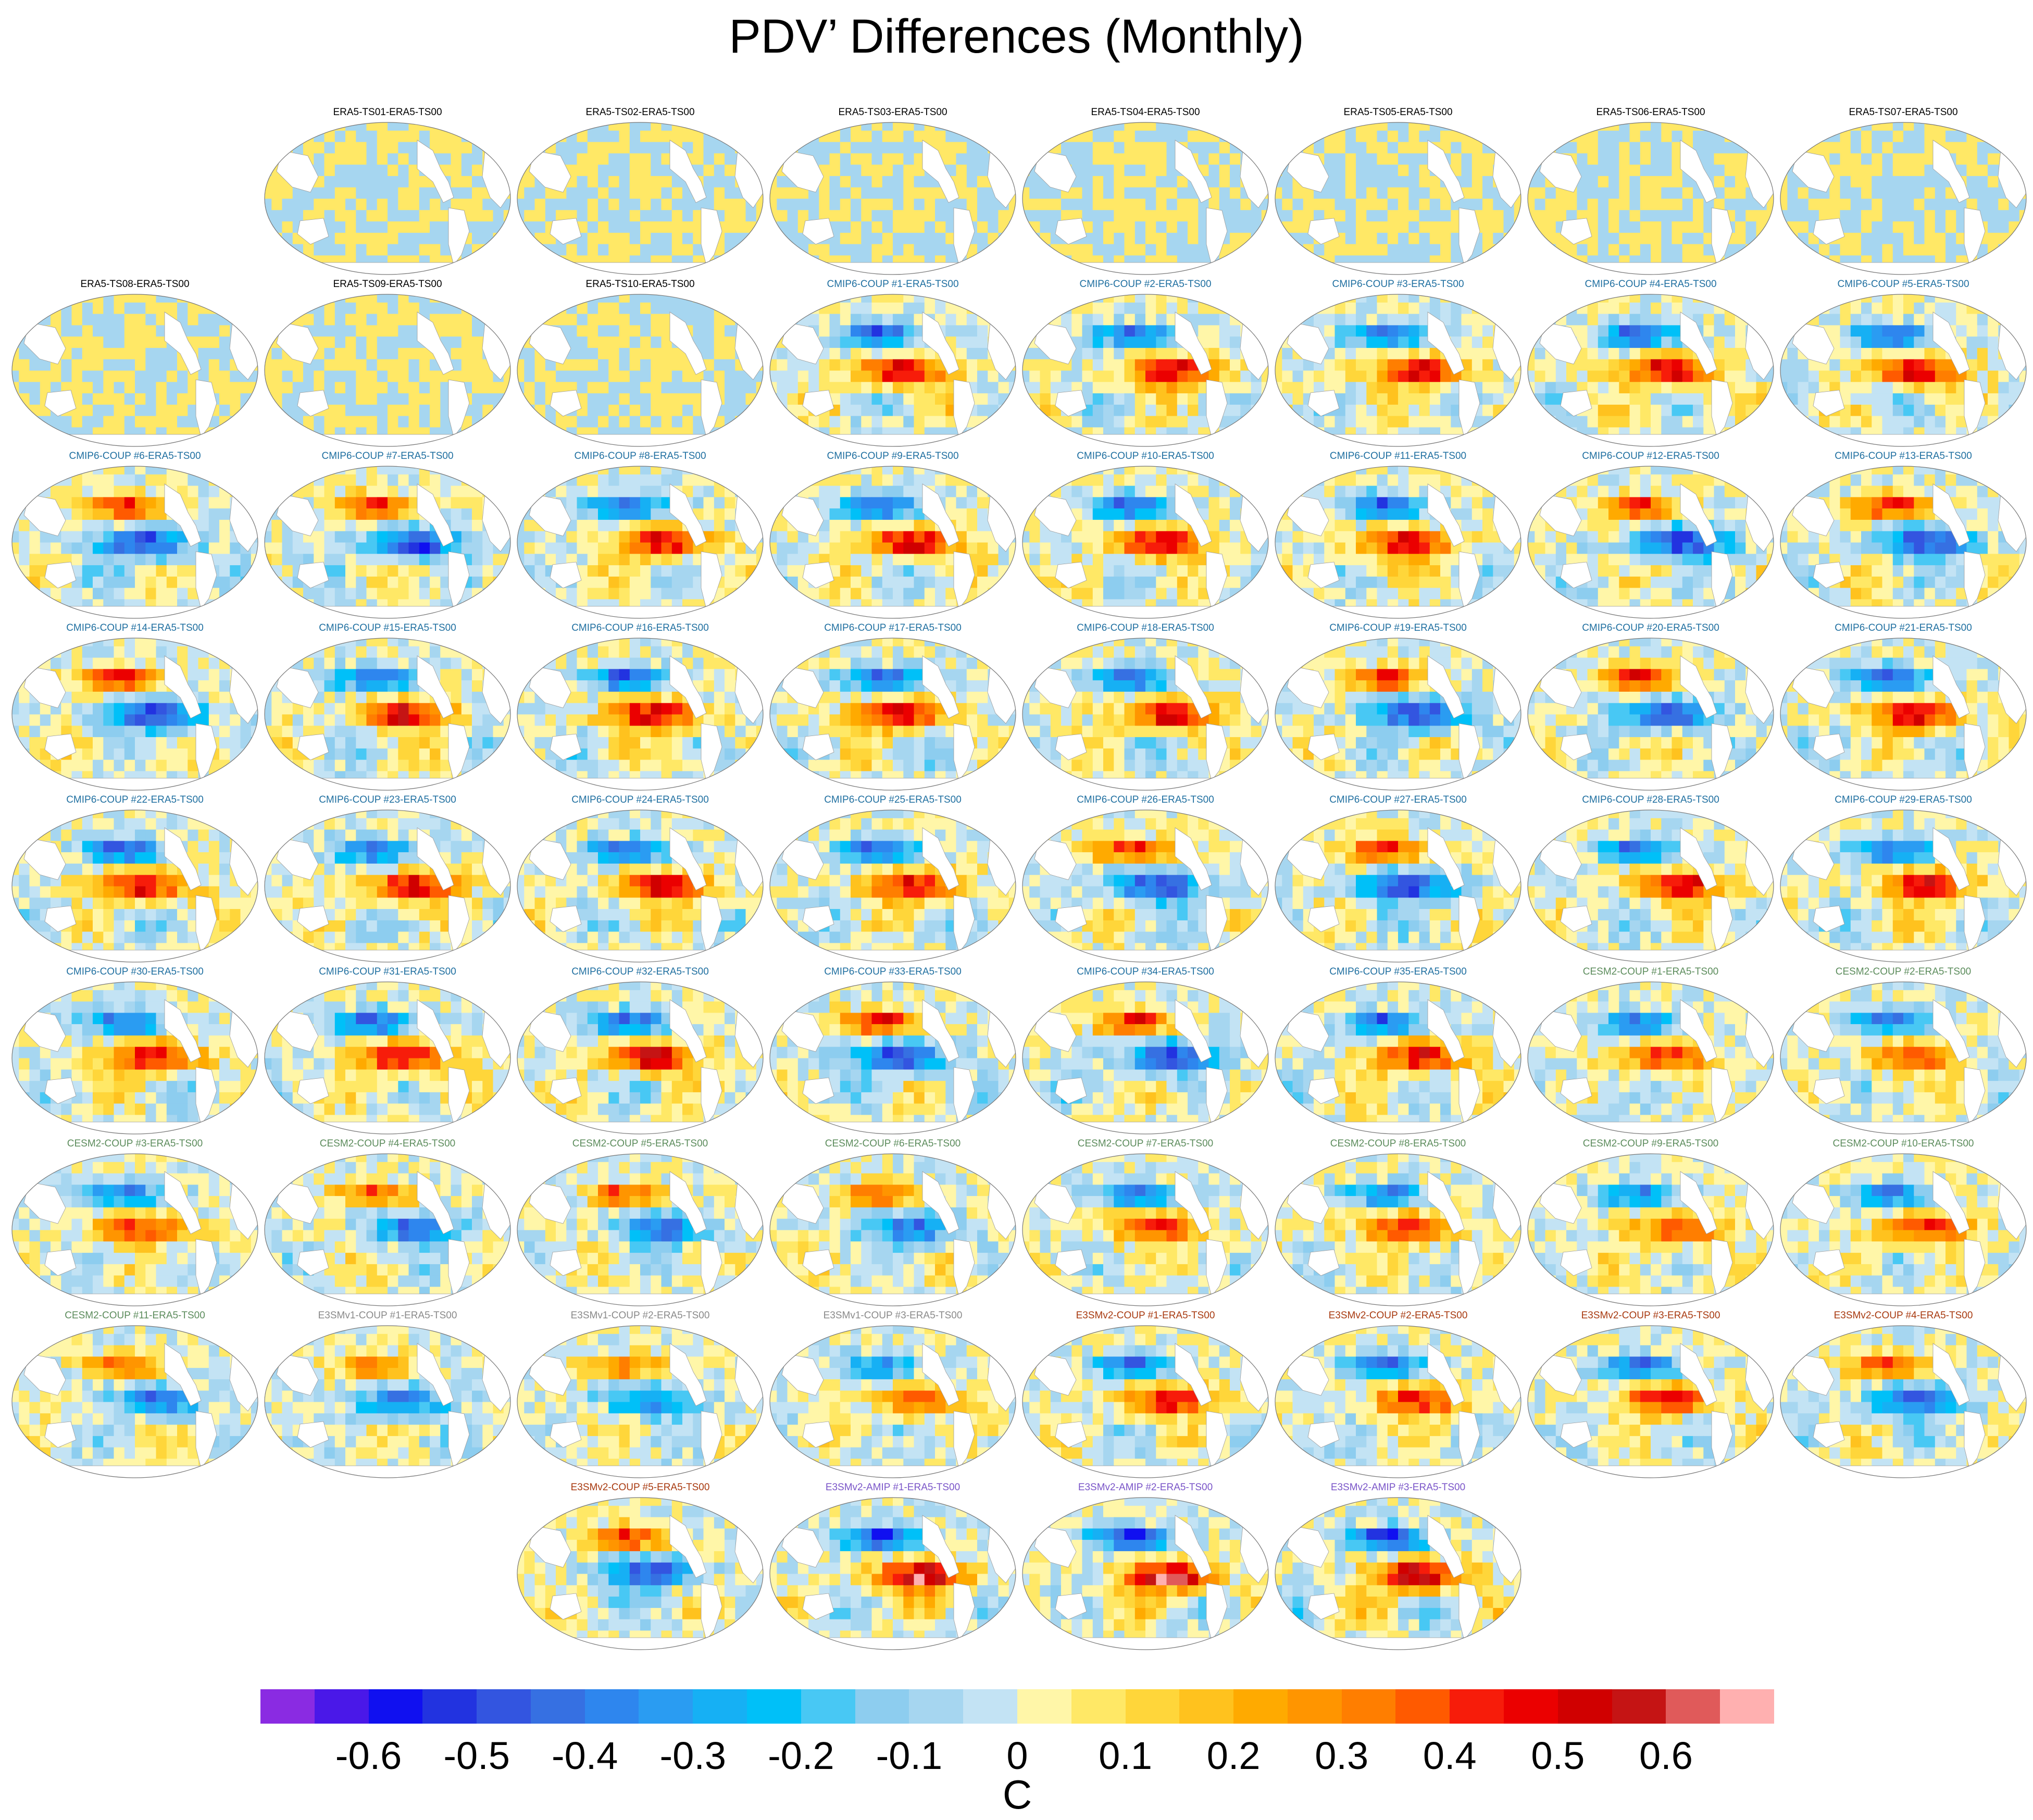 The image size is (2033, 1820). Describe the element at coordinates (1650, 365) in the screenshot. I see `map-panel: CMIP6-COUP #4-ERA5-TS00` at that location.